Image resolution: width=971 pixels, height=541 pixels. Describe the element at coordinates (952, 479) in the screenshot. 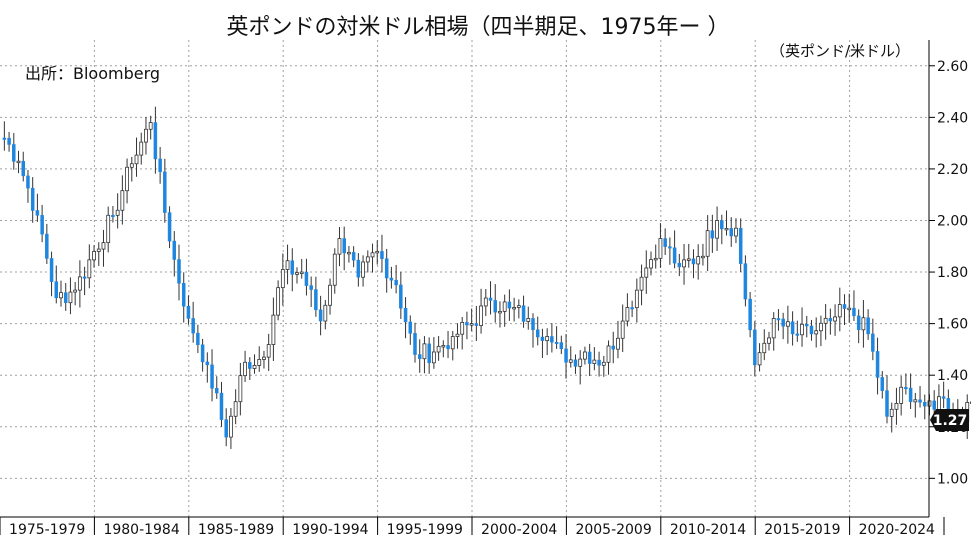

I see `y-tick-label: 1.00` at that location.